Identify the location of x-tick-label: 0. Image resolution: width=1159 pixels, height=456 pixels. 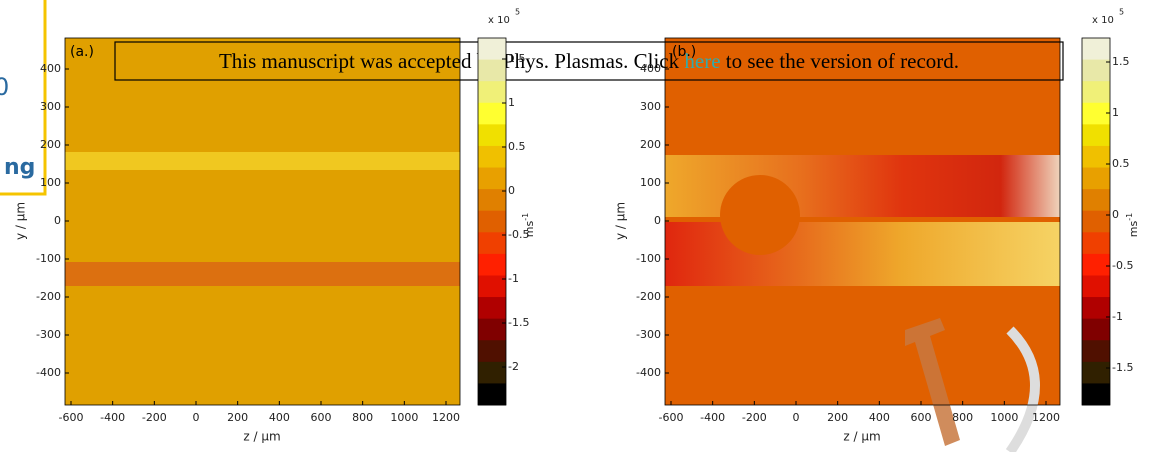
(796, 417).